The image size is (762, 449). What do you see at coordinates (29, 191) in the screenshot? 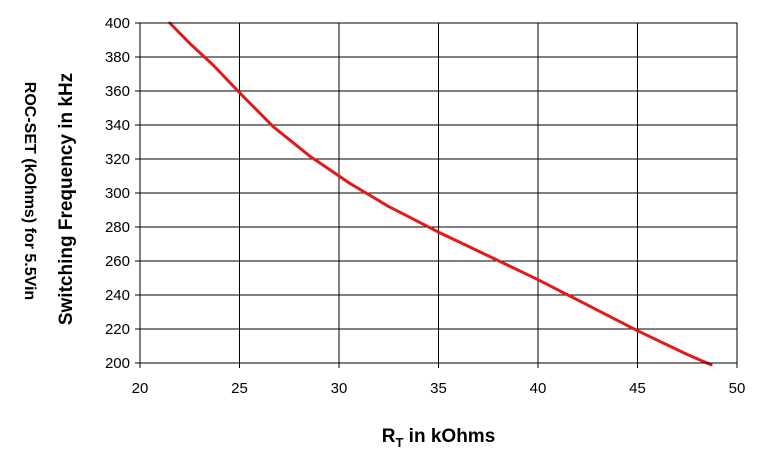
I see `y-axis-title-secondary: ROC-SET (kOhms) for 5.5Vin` at bounding box center [29, 191].